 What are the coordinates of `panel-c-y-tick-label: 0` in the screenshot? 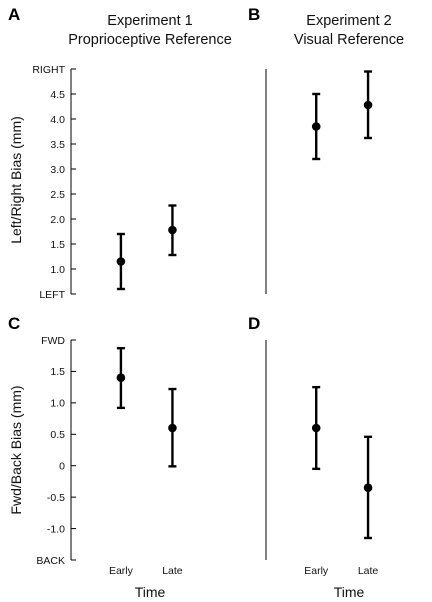 It's located at (62, 467).